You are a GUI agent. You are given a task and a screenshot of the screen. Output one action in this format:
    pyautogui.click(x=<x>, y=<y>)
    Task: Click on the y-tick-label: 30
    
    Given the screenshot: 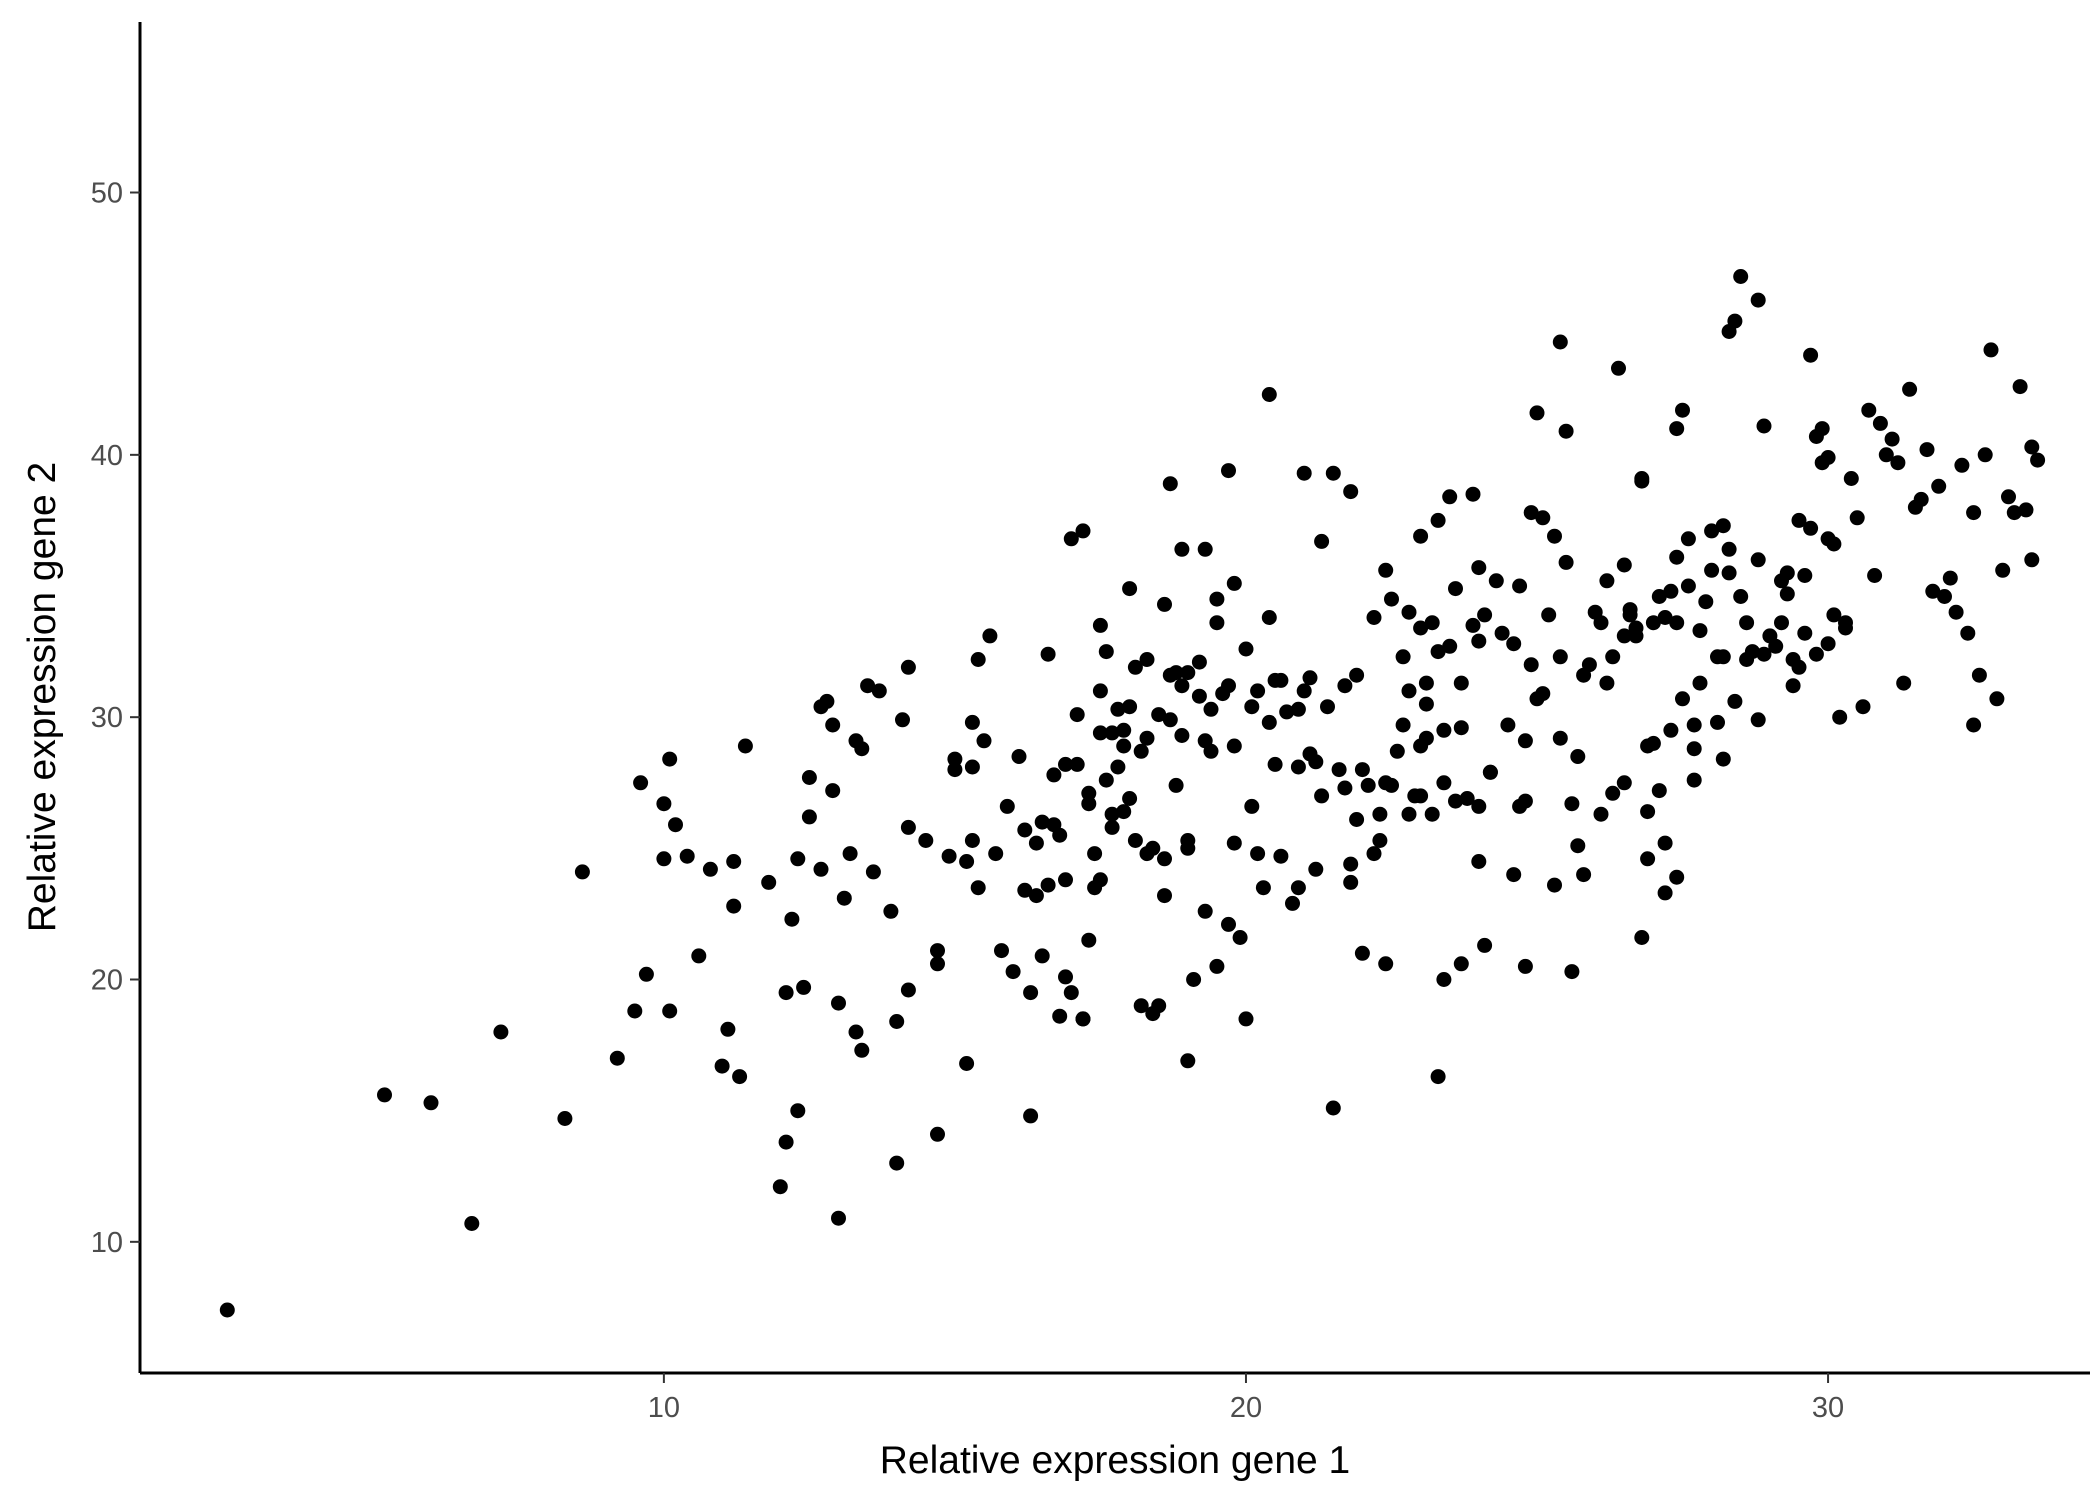 What is the action you would take?
    pyautogui.click(x=107, y=718)
    